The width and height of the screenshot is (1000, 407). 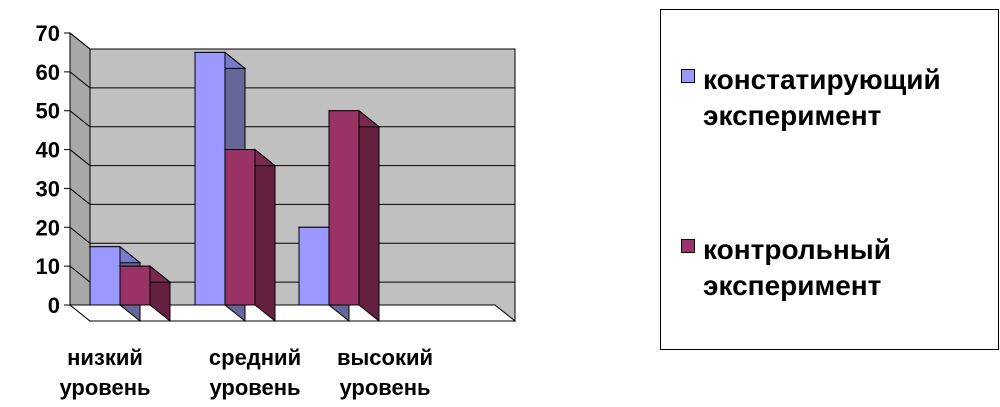 What do you see at coordinates (48, 188) in the screenshot?
I see `y-tick-label: 30` at bounding box center [48, 188].